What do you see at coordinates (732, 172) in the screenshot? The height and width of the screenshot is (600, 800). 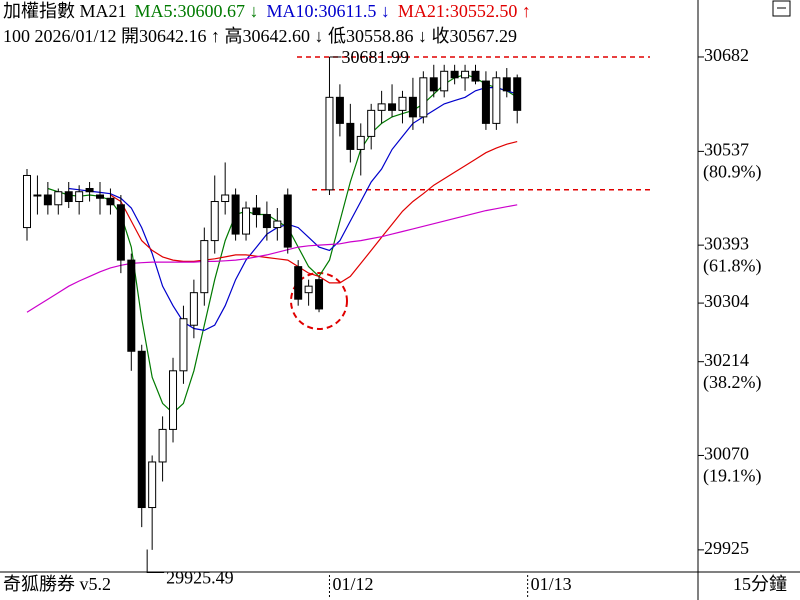 I see `y-tick-note: (80.9%)` at bounding box center [732, 172].